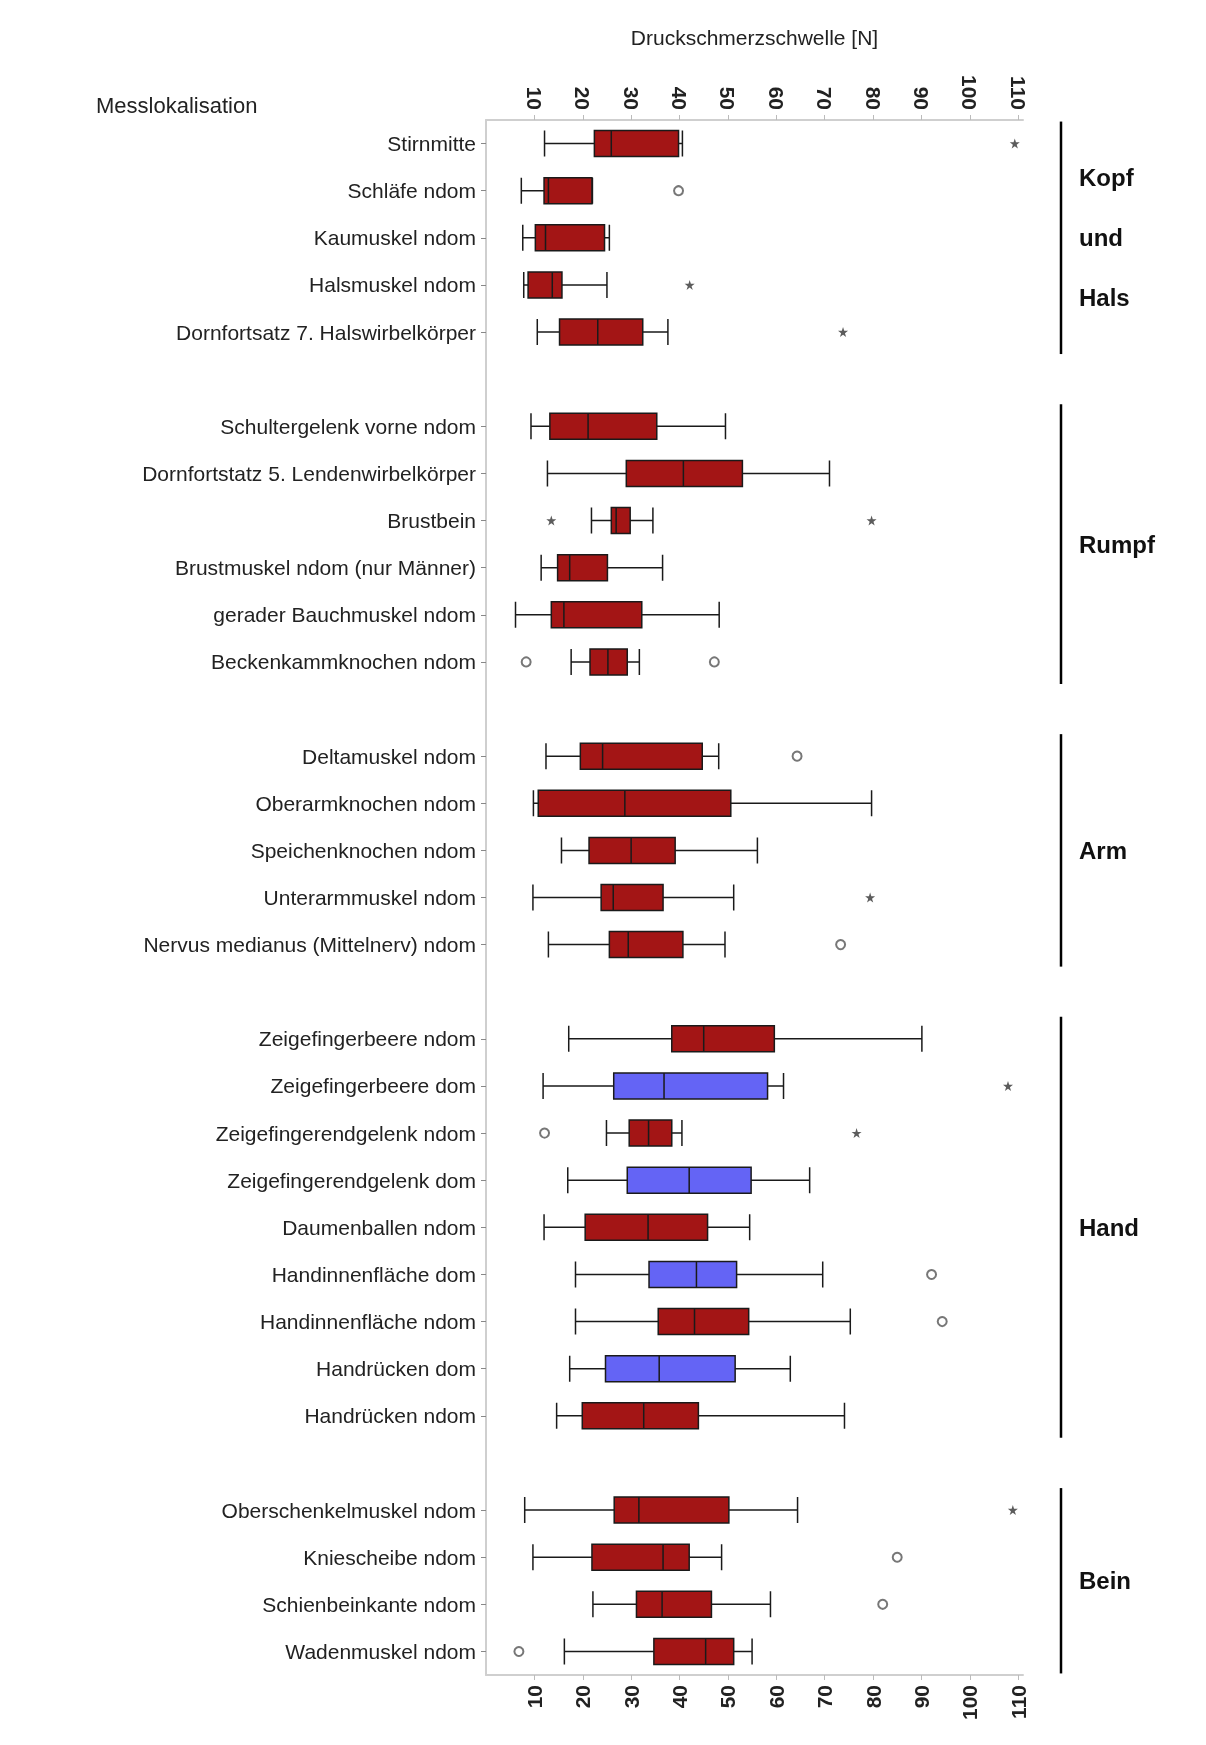 The height and width of the screenshot is (1745, 1206). What do you see at coordinates (326, 332) in the screenshot?
I see `y-tick-label: Dornfortsatz 7. Halswirbelkörper` at bounding box center [326, 332].